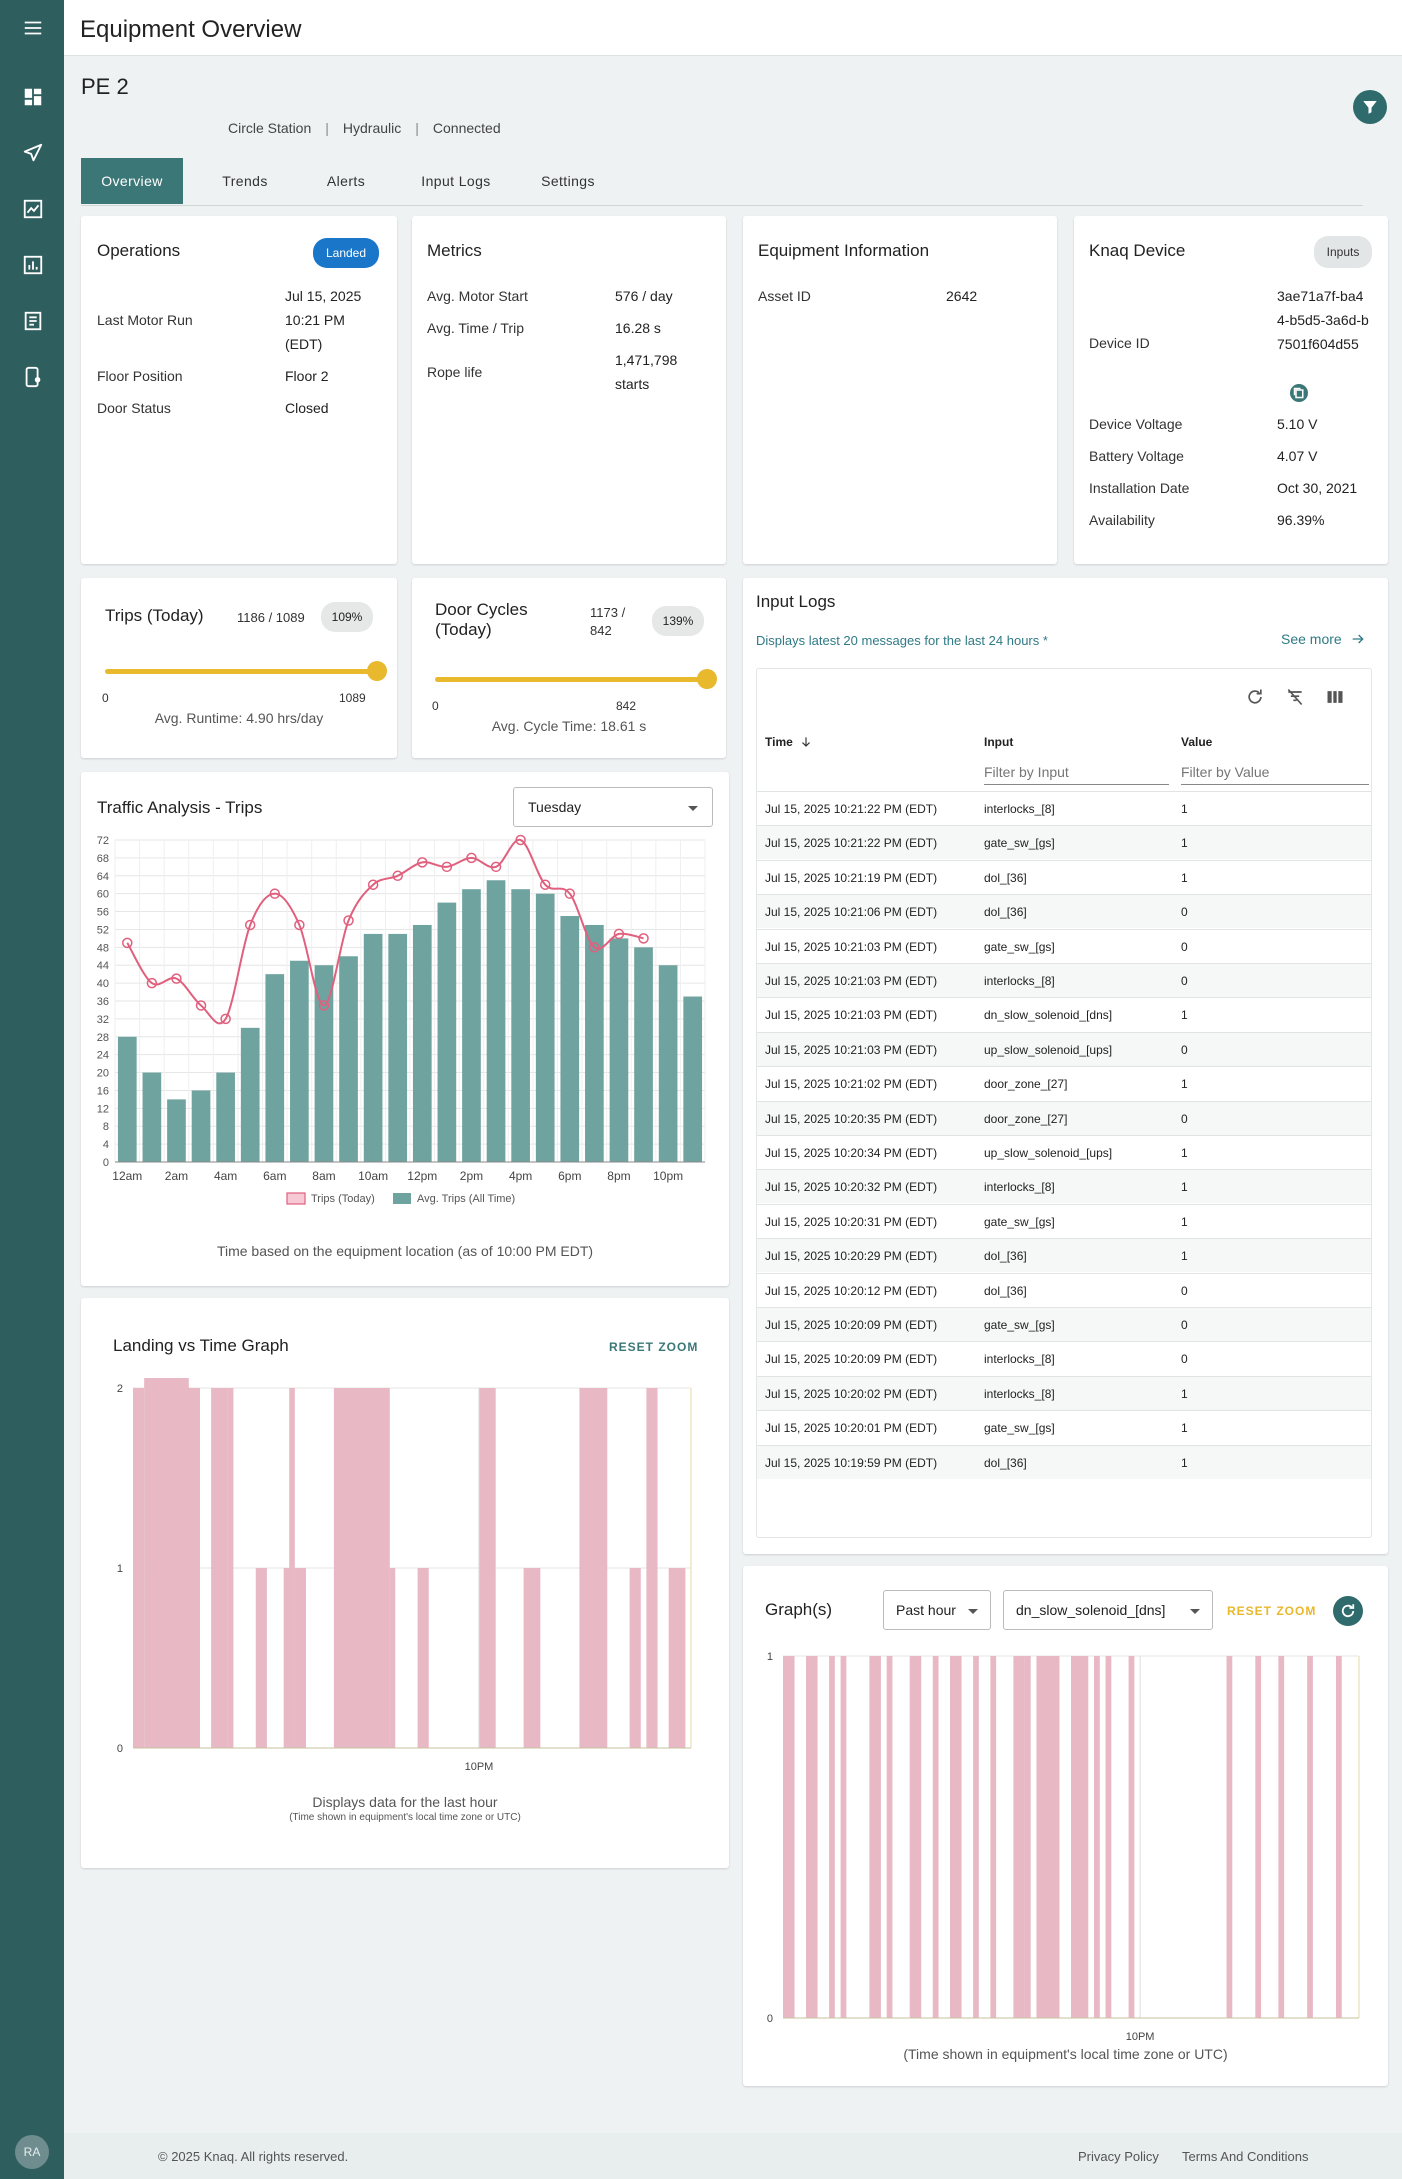  What do you see at coordinates (127, 1176) in the screenshot?
I see `x-tick-label: 12am` at bounding box center [127, 1176].